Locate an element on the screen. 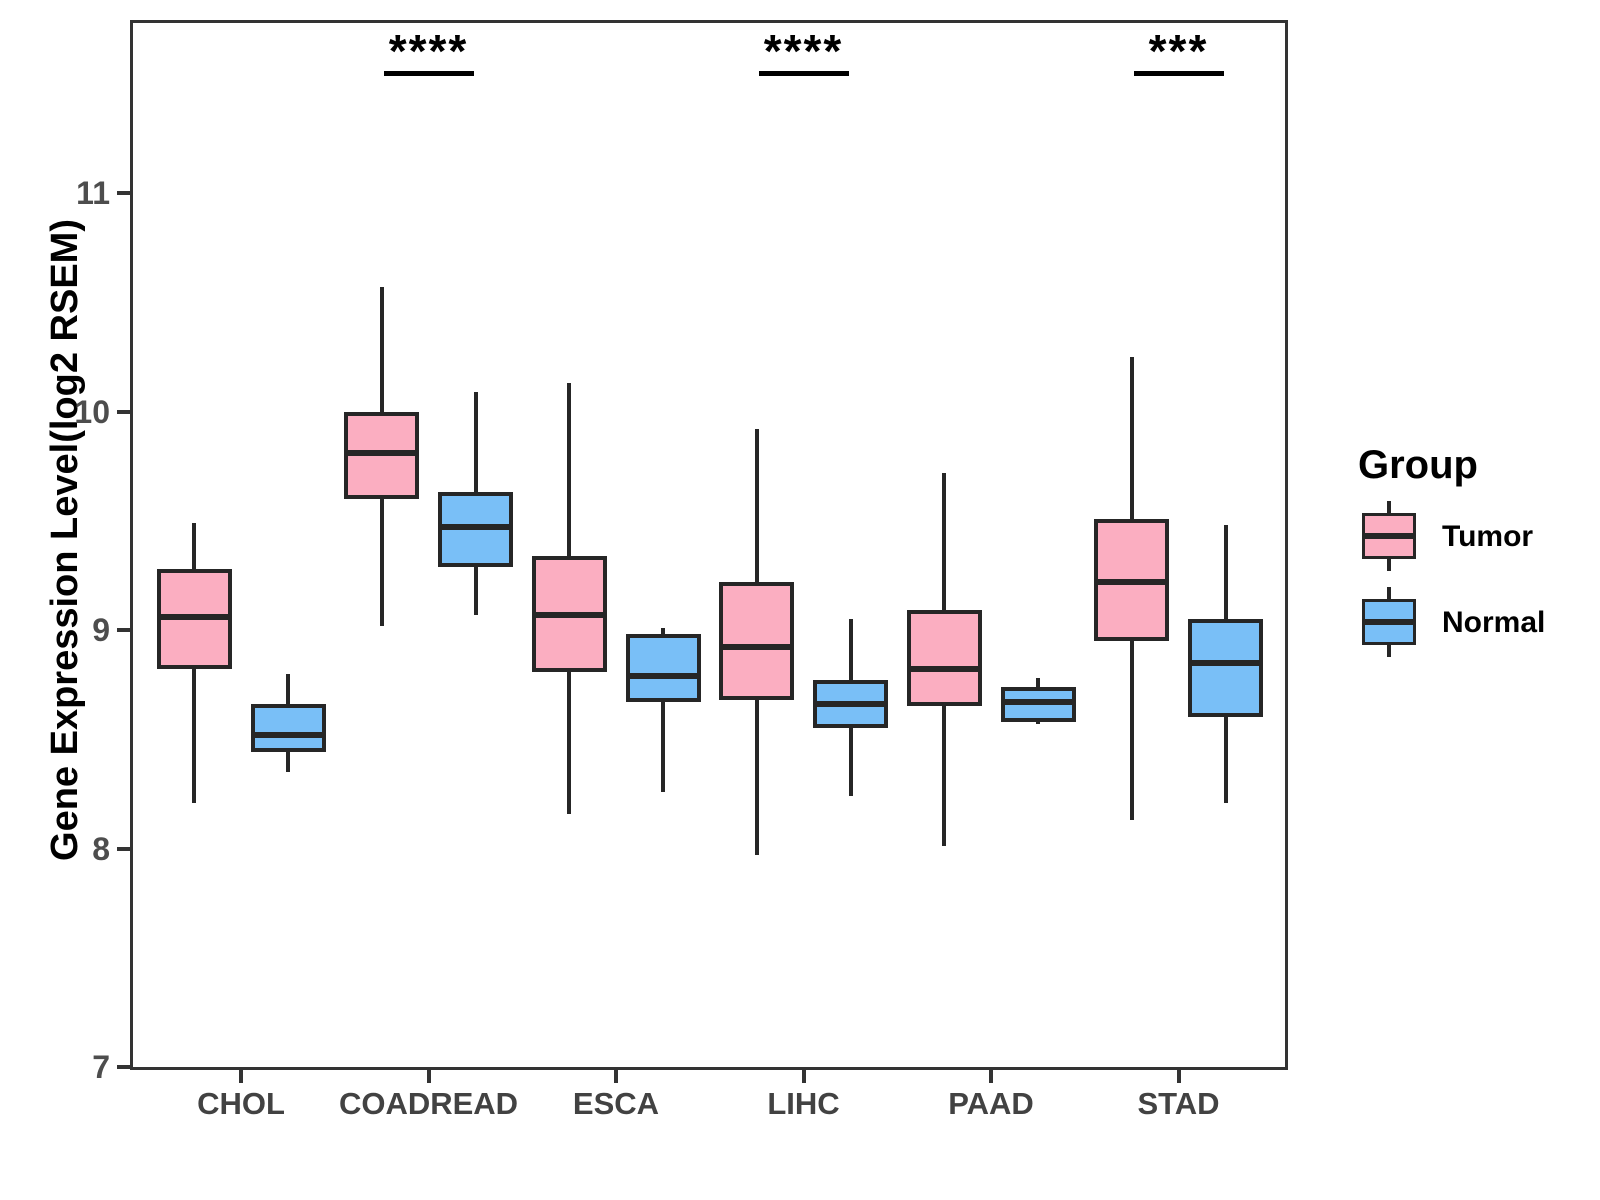  y-axis-tick-label: 9 is located at coordinates (101, 630).